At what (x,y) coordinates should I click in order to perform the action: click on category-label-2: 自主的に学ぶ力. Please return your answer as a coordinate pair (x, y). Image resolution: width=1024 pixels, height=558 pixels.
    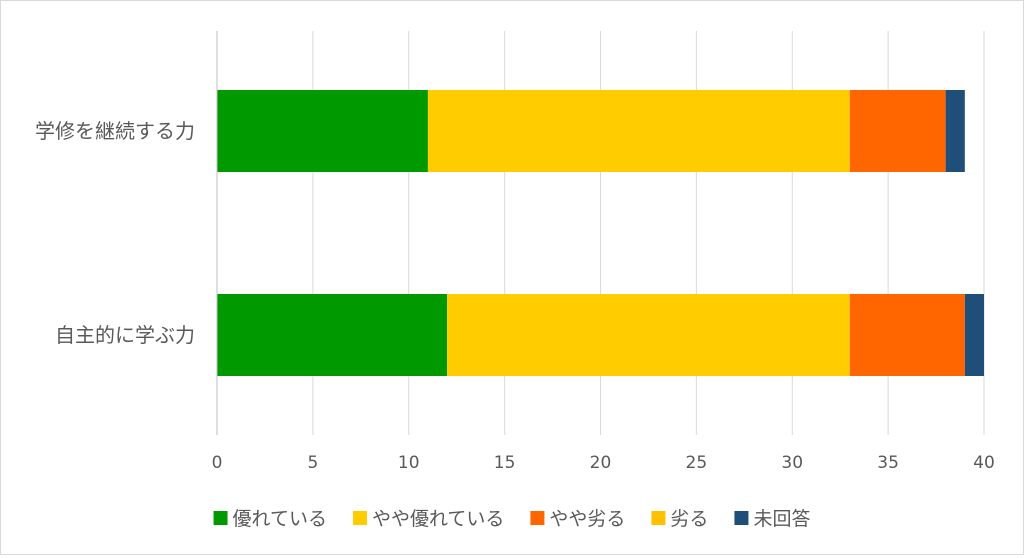
    Looking at the image, I should click on (125, 335).